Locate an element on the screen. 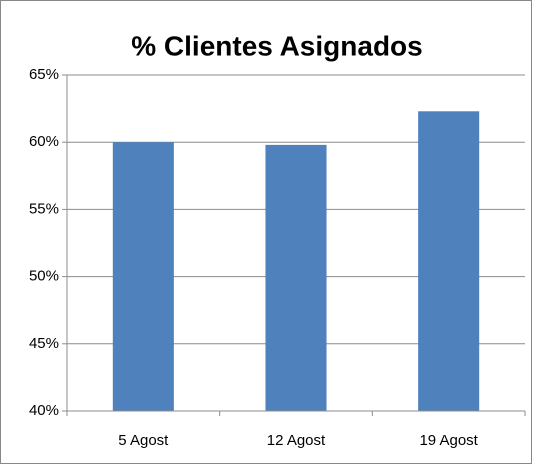 The image size is (533, 465). x-tick-label: 5 Agost is located at coordinates (143, 440).